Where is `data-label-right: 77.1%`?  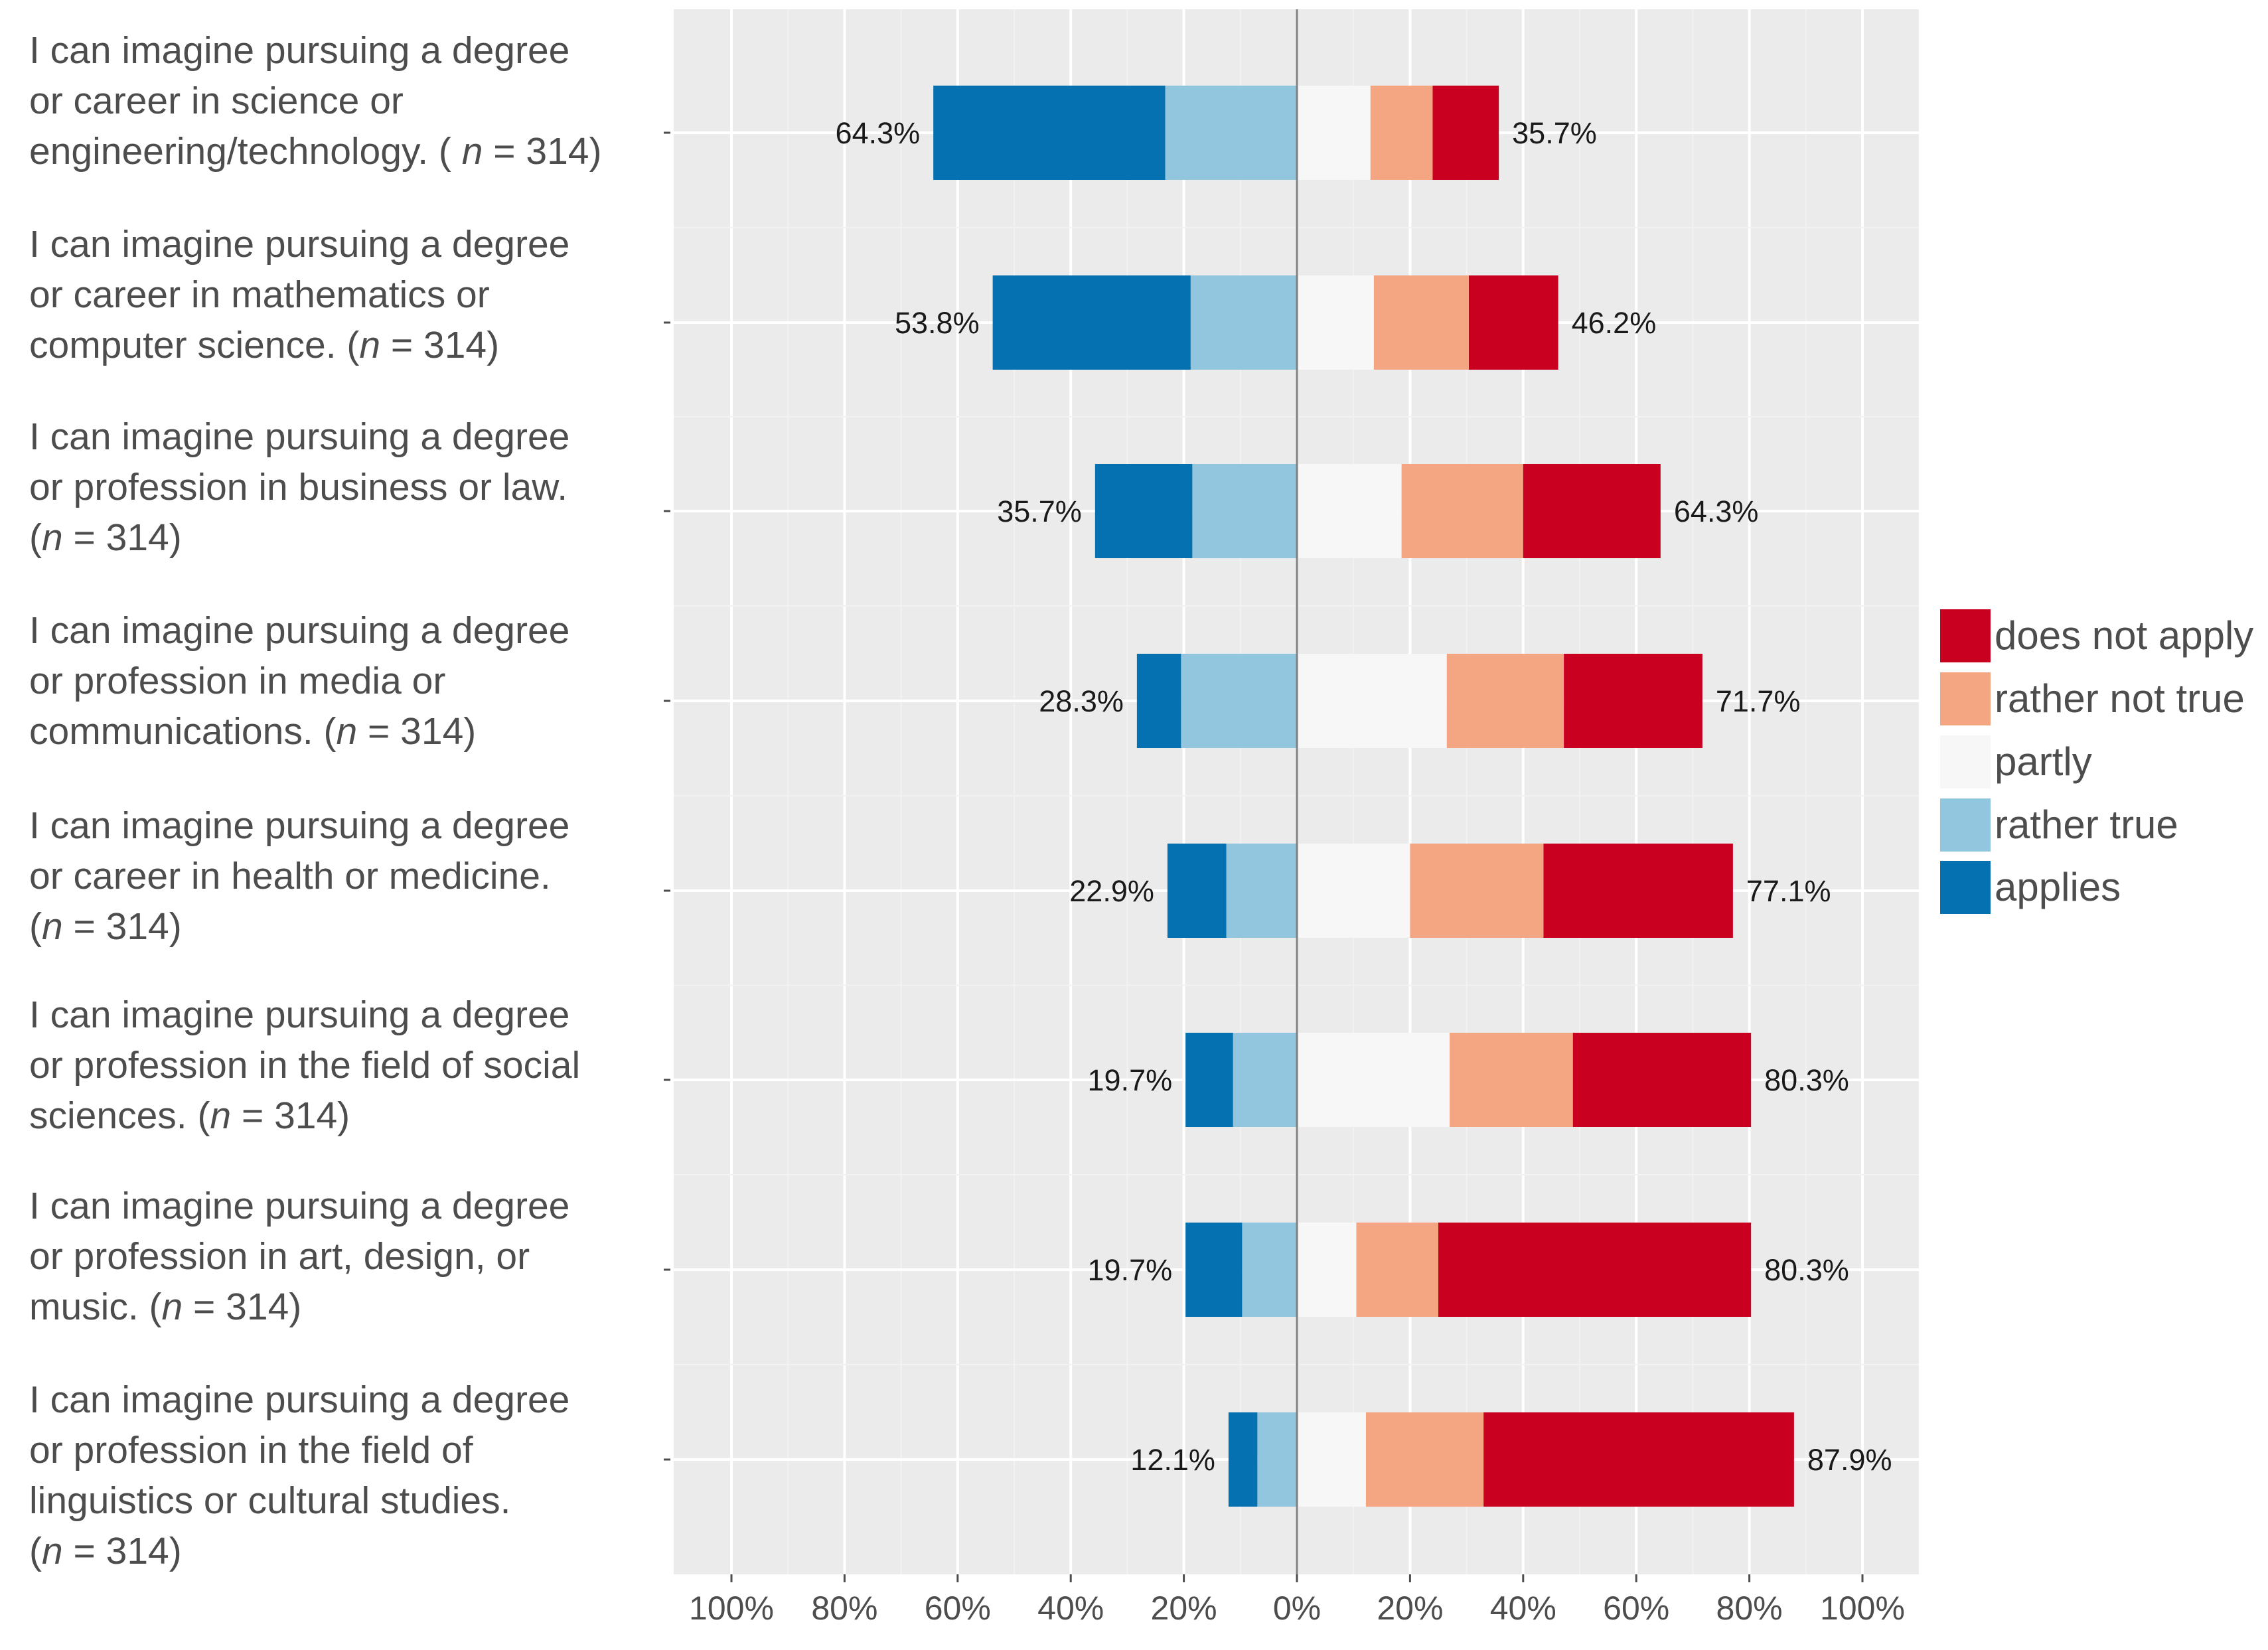
data-label-right: 77.1% is located at coordinates (1788, 891).